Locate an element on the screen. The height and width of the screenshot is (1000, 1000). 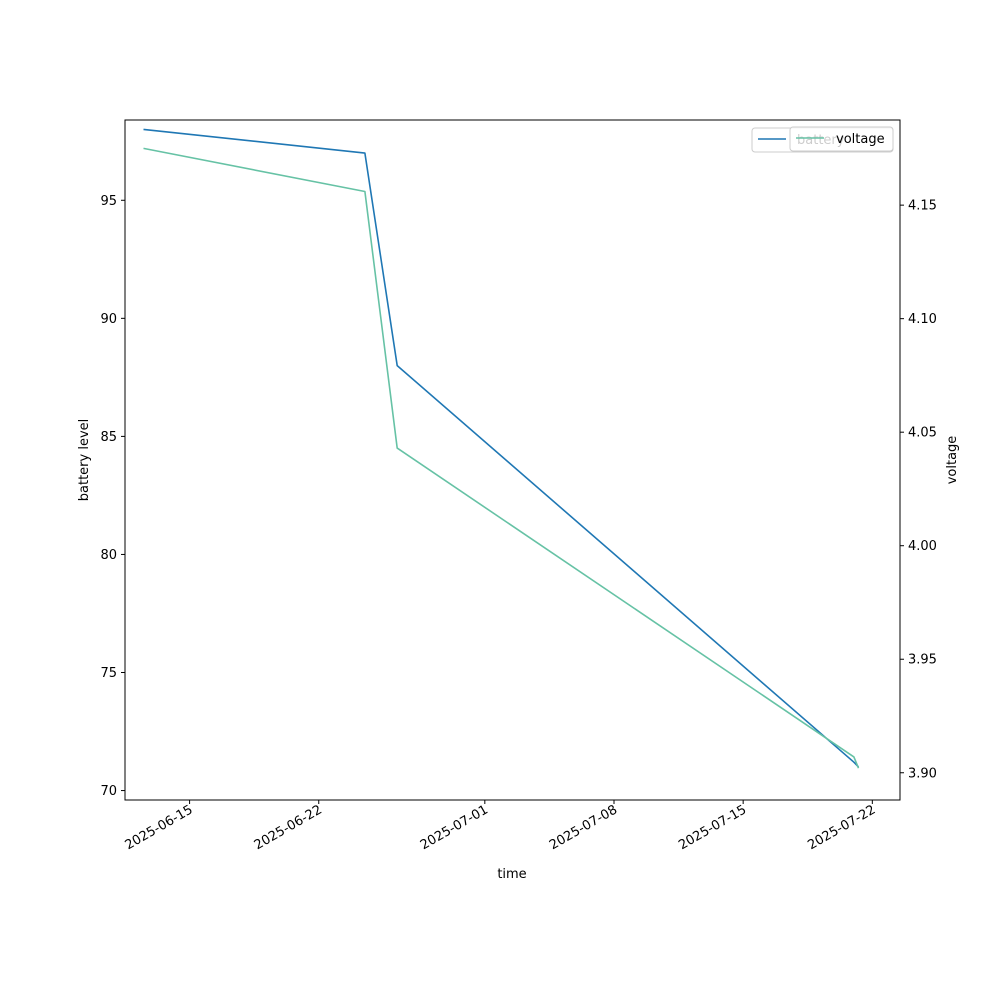
legend-box is located at coordinates (841, 139).